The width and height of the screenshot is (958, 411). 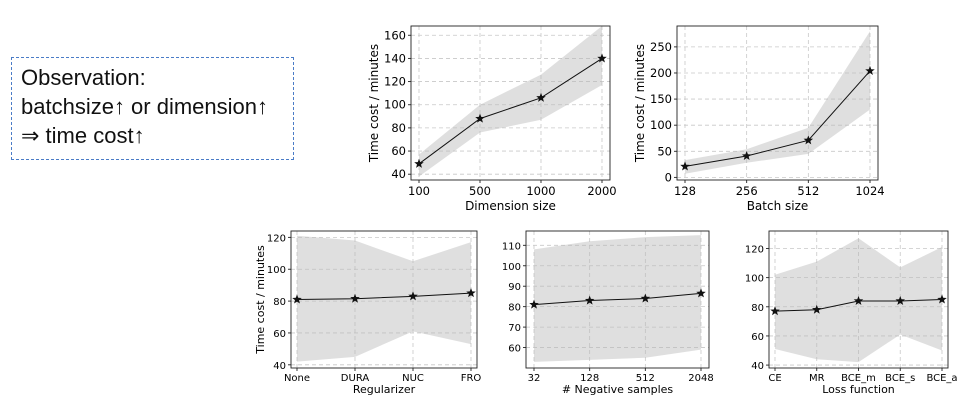 I want to click on x-axis-label: Regularizer, so click(x=384, y=389).